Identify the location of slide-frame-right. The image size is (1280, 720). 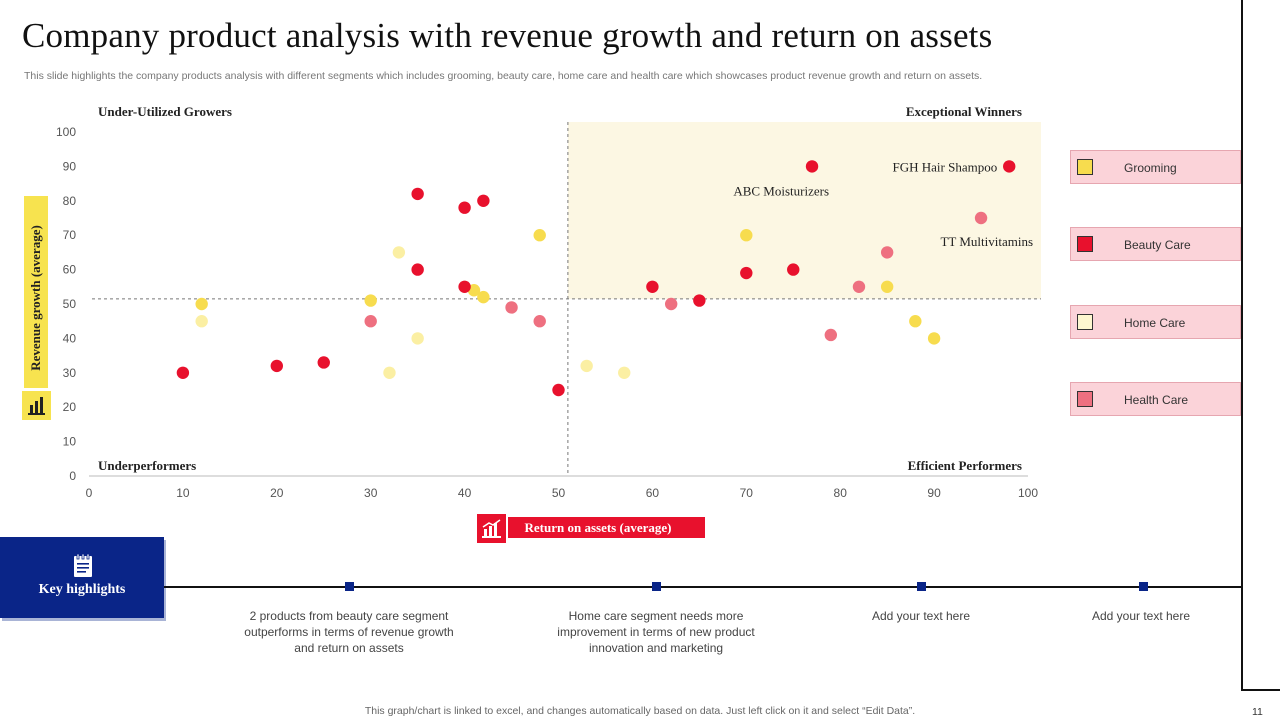
(1242, 345).